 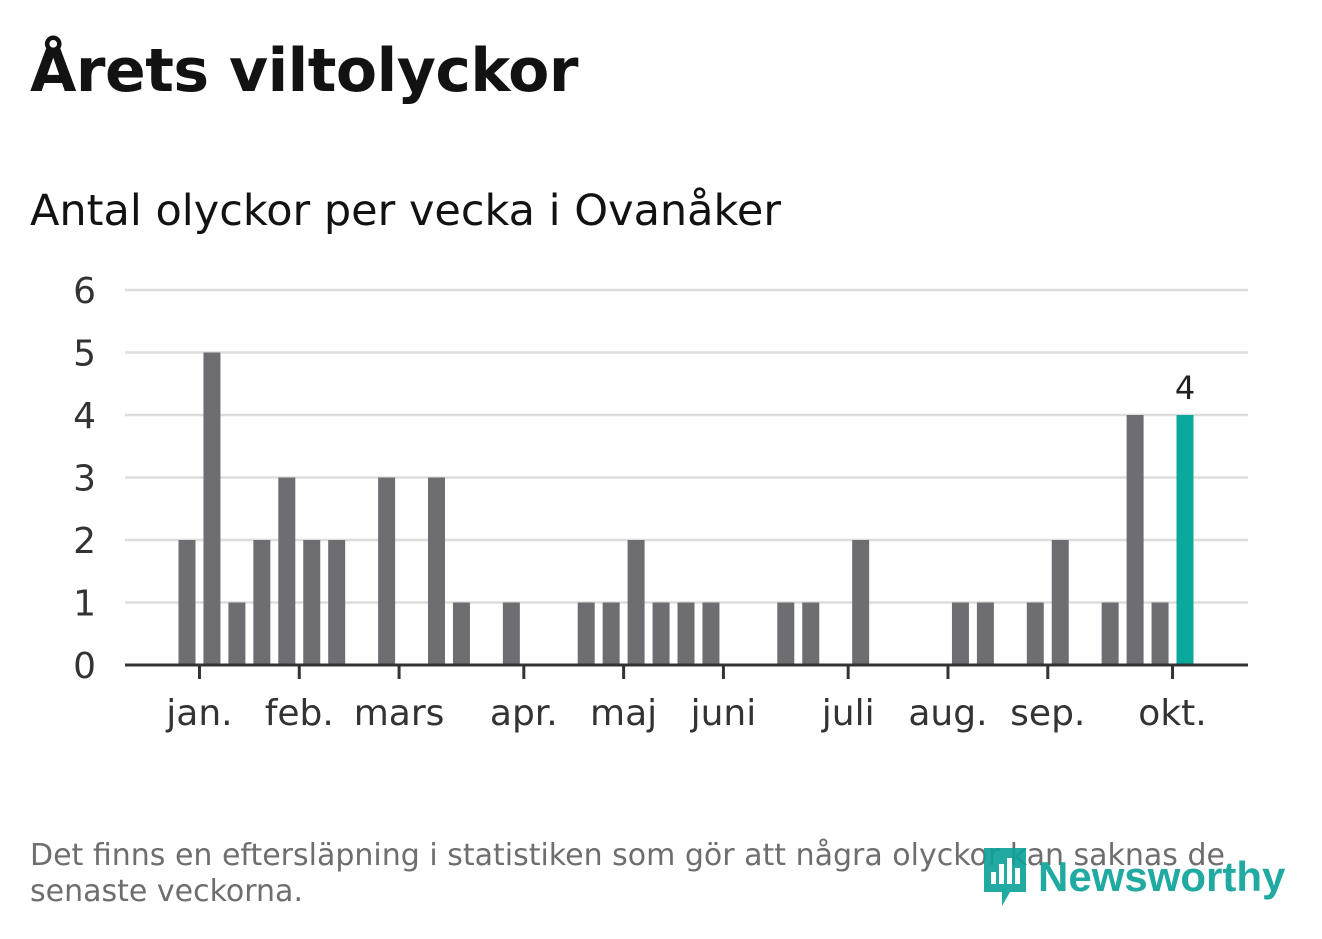 What do you see at coordinates (84, 291) in the screenshot?
I see `y-tick-label: 6` at bounding box center [84, 291].